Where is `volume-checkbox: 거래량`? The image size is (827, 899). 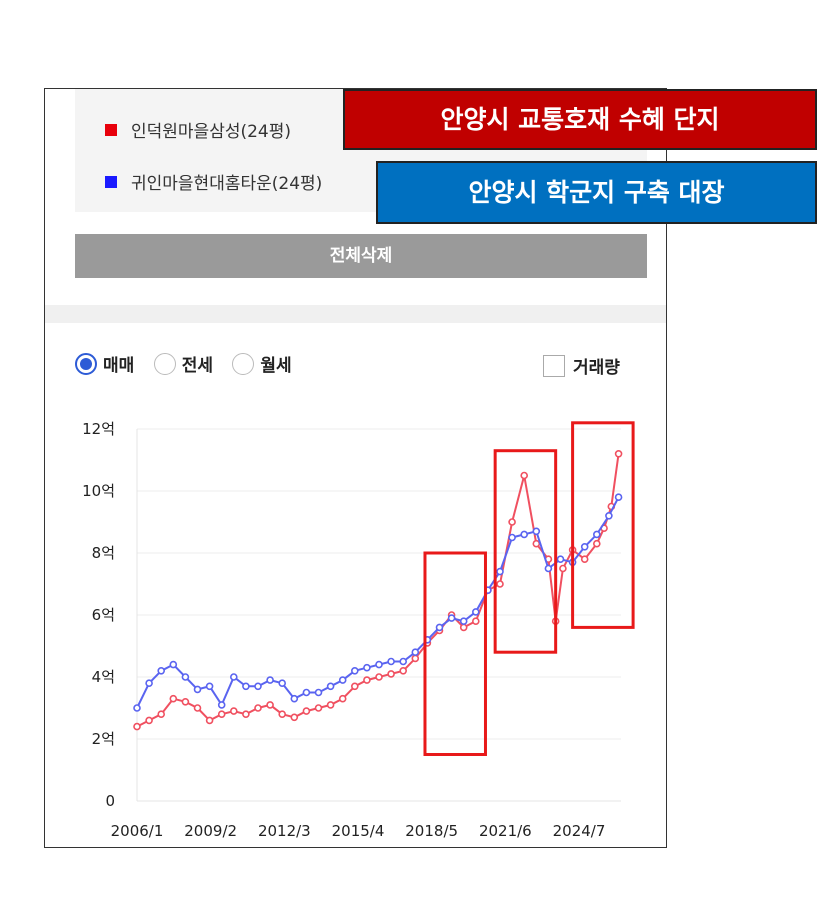 volume-checkbox: 거래량 is located at coordinates (581, 365).